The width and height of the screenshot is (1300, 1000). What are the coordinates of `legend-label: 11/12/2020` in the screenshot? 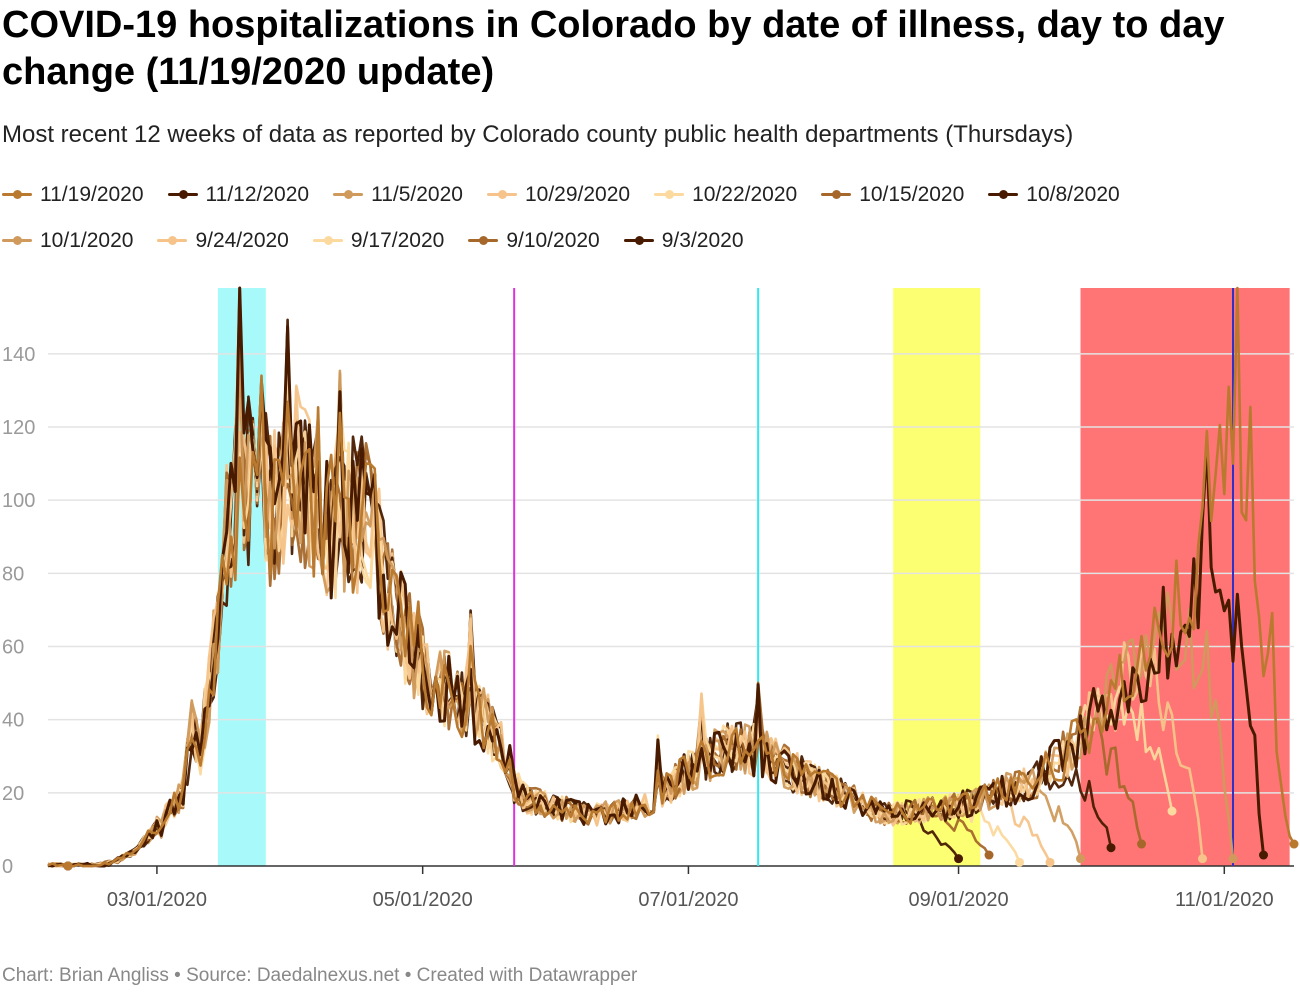 It's located at (257, 194).